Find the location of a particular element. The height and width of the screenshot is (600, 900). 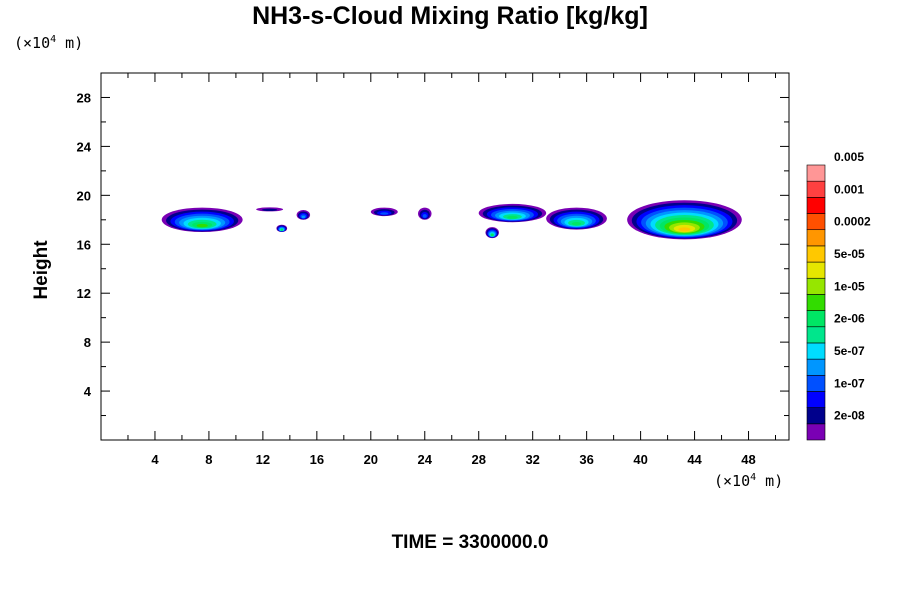

x-tick-label: 36 is located at coordinates (586, 459).